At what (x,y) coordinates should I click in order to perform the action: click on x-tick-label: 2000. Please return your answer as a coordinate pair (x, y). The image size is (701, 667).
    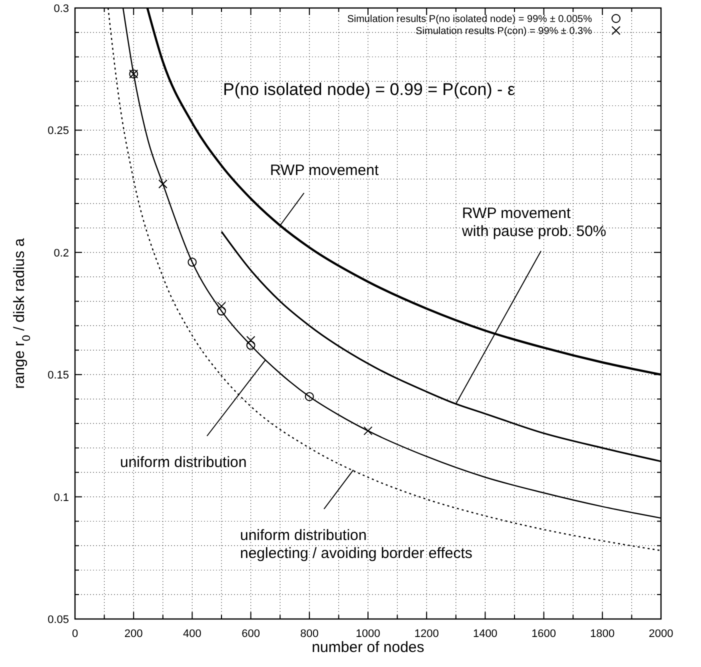
    Looking at the image, I should click on (661, 634).